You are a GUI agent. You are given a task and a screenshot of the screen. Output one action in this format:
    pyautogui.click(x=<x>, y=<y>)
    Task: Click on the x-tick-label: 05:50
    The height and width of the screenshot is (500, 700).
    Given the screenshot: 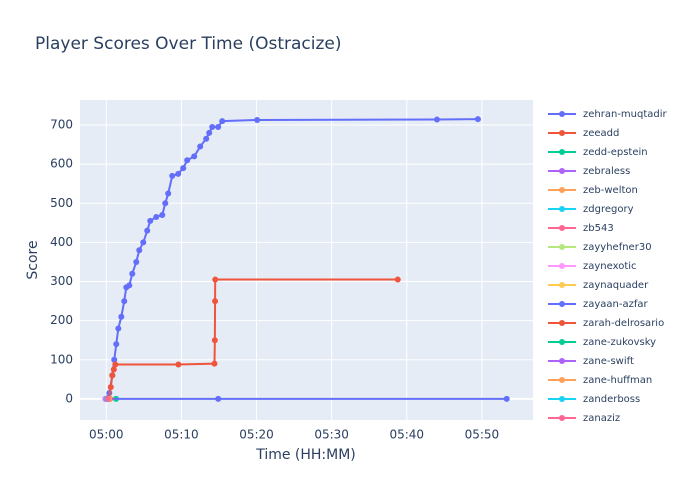 What is the action you would take?
    pyautogui.click(x=482, y=435)
    